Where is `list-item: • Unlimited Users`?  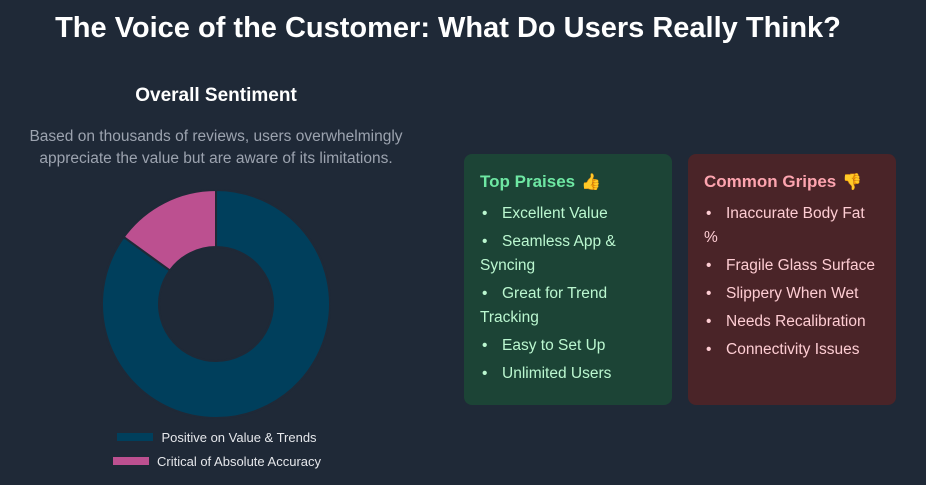 list-item: • Unlimited Users is located at coordinates (568, 374).